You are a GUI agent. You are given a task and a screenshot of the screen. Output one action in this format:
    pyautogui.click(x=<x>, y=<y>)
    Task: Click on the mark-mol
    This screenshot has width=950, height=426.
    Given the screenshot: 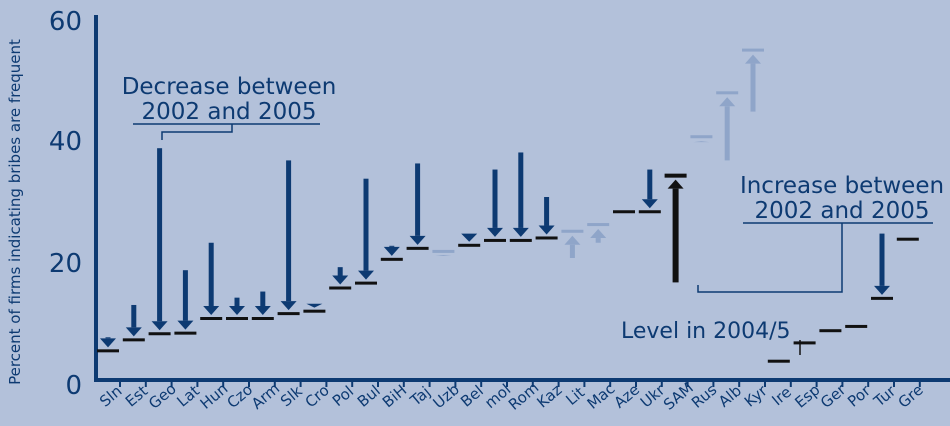 What is the action you would take?
    pyautogui.click(x=495, y=205)
    